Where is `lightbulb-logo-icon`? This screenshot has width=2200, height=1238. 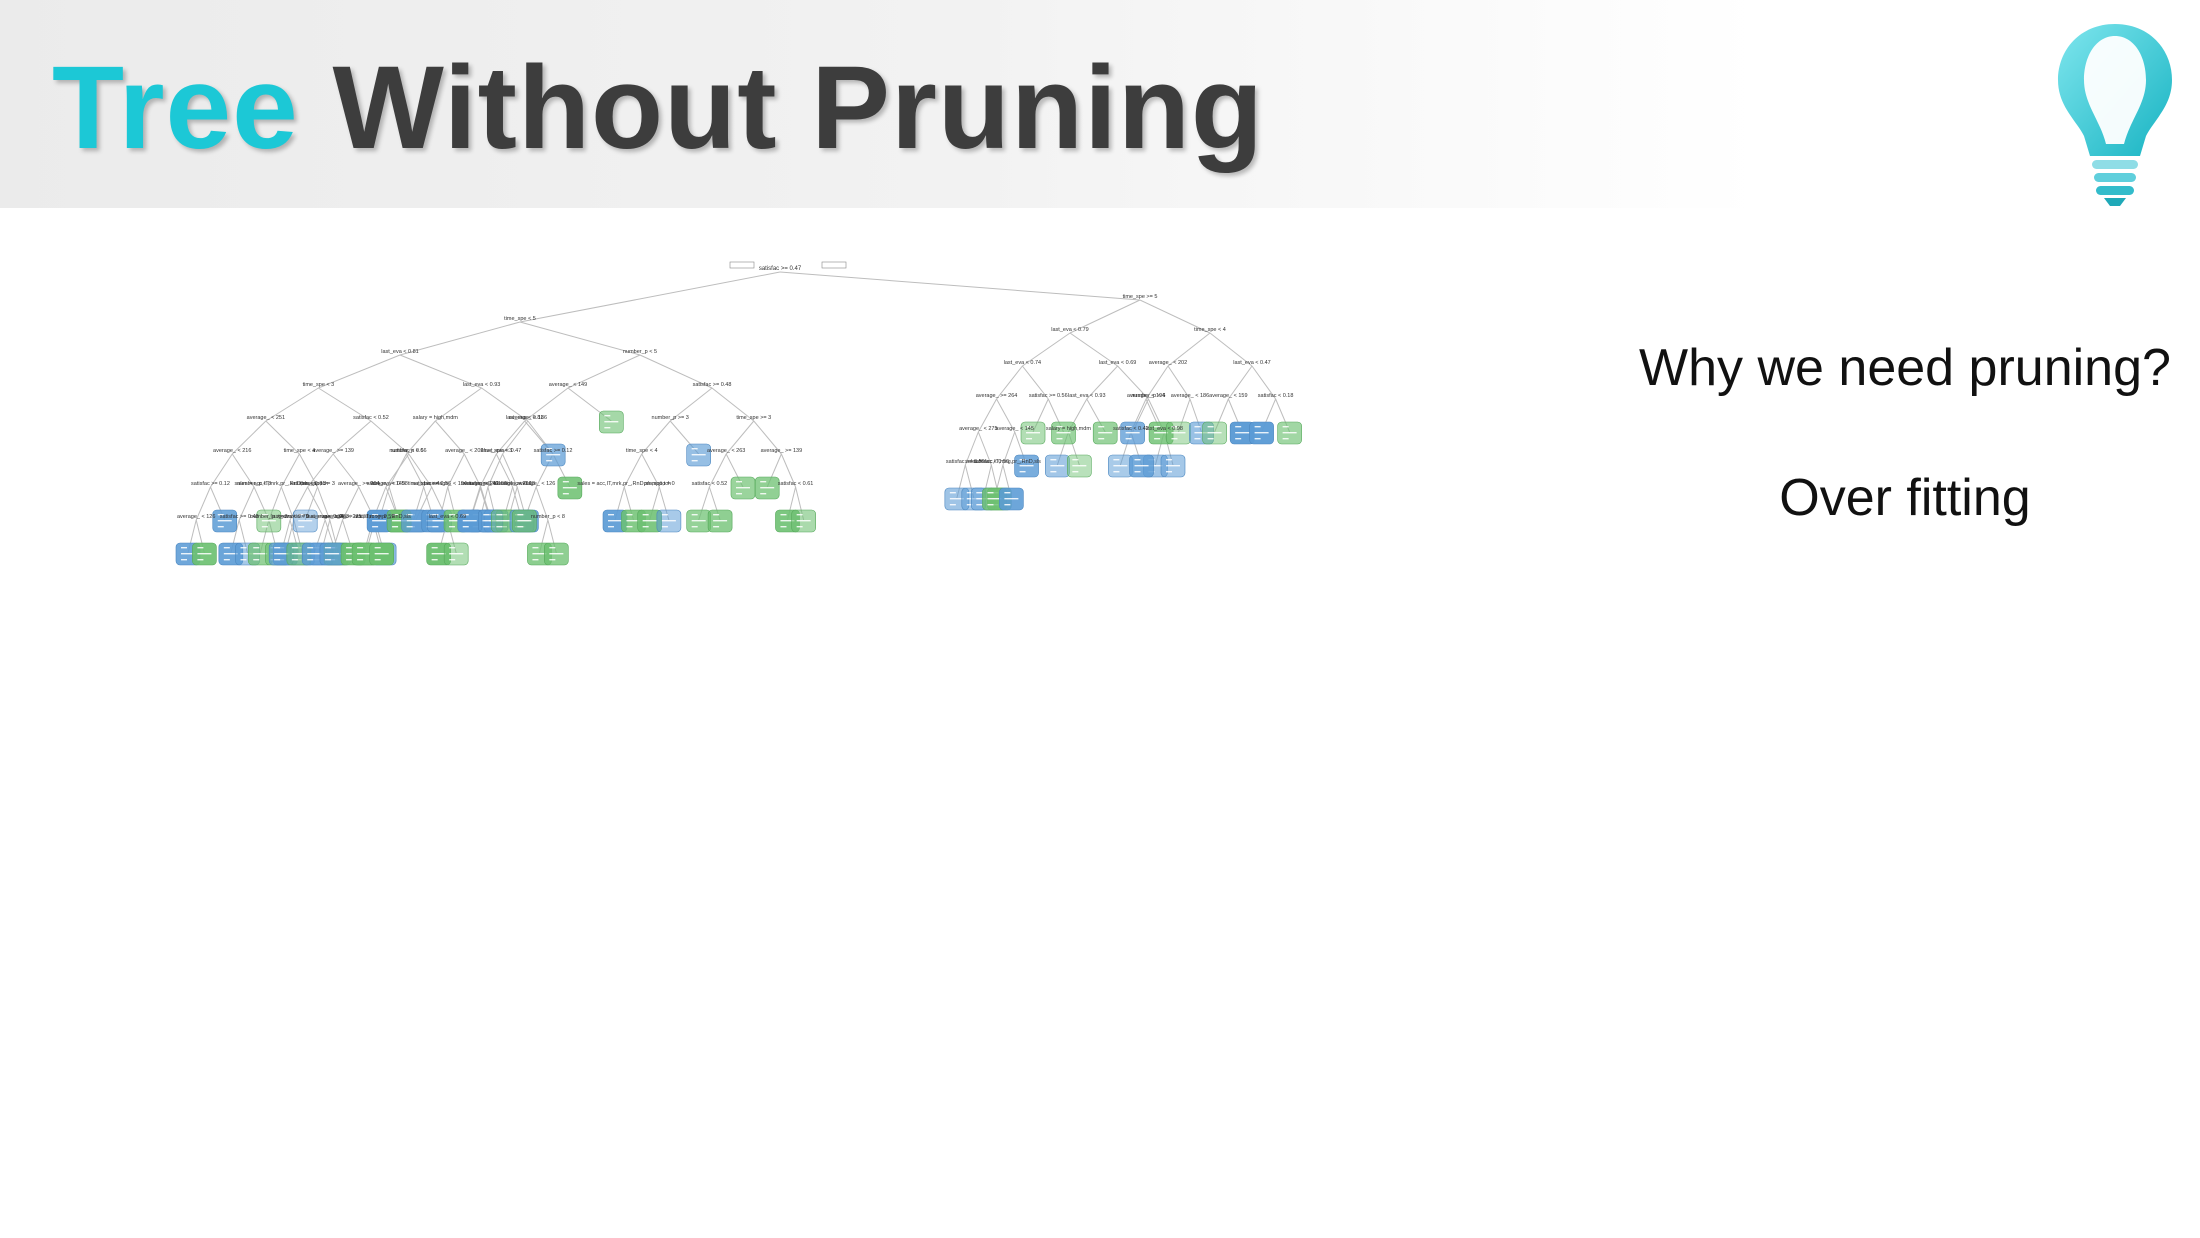
lightbulb-logo-icon is located at coordinates (2115, 115).